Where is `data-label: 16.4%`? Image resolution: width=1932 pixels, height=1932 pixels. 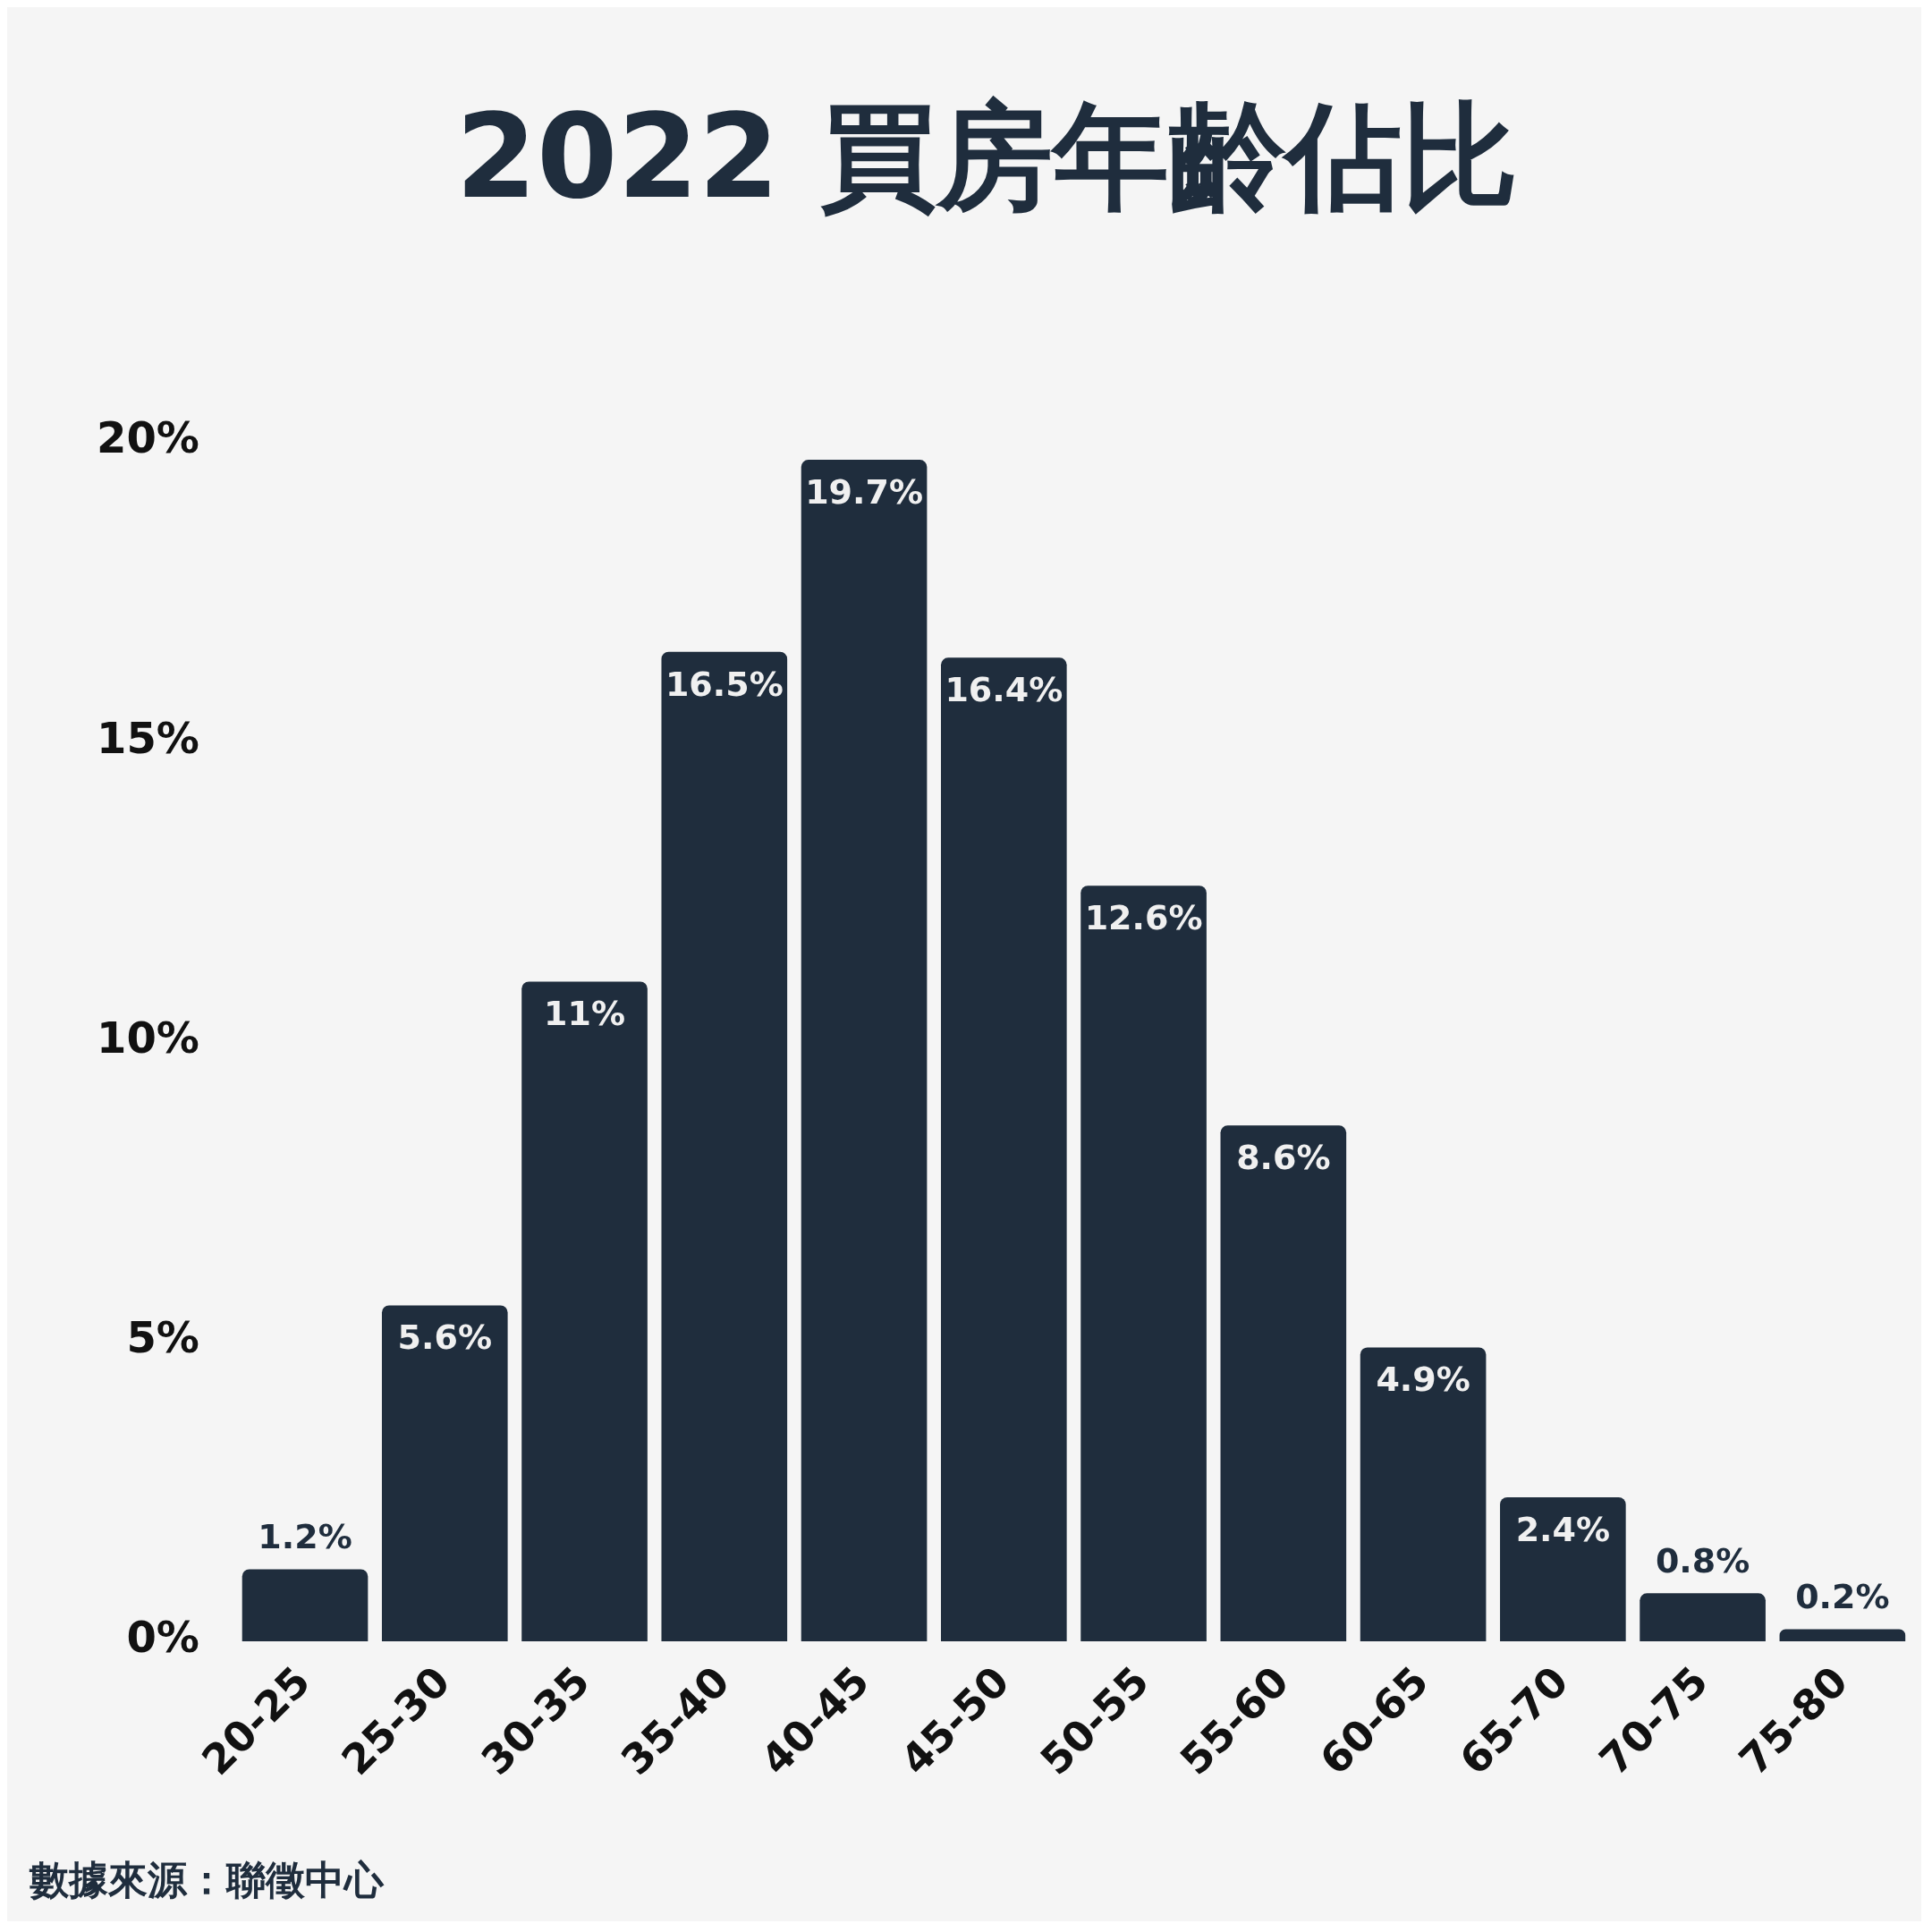
data-label: 16.4% is located at coordinates (1004, 690).